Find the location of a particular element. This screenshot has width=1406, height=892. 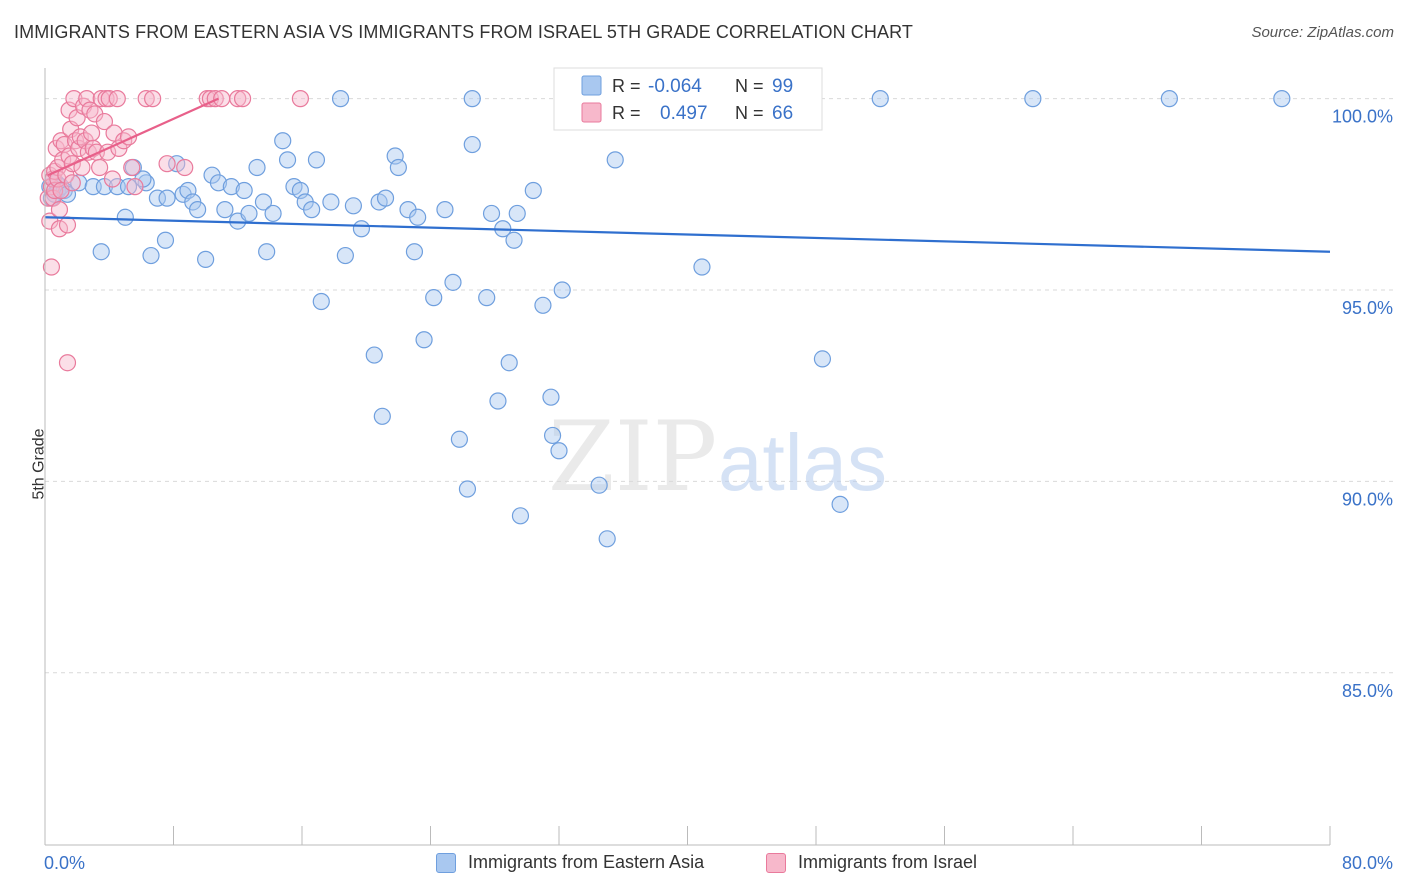

trend-line-pink is located at coordinates (133, 137).